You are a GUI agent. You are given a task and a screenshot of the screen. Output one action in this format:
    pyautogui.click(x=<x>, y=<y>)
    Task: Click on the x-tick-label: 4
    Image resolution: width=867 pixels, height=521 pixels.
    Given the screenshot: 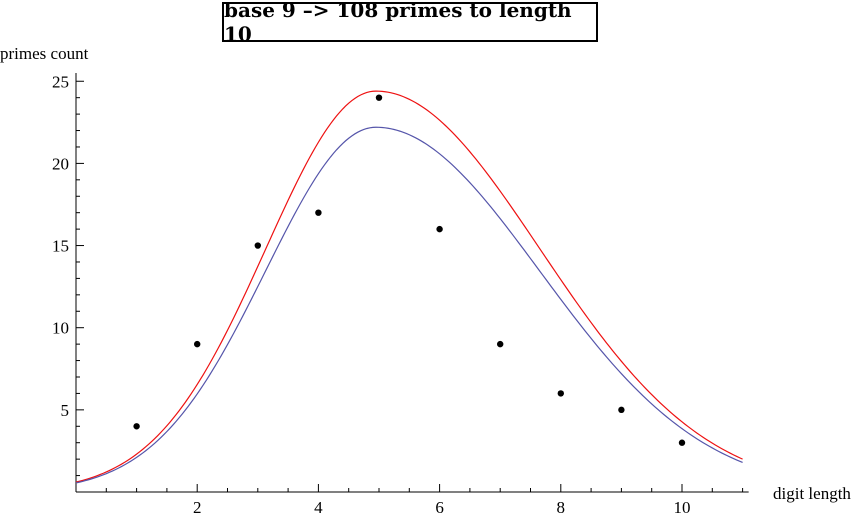 What is the action you would take?
    pyautogui.click(x=318, y=507)
    